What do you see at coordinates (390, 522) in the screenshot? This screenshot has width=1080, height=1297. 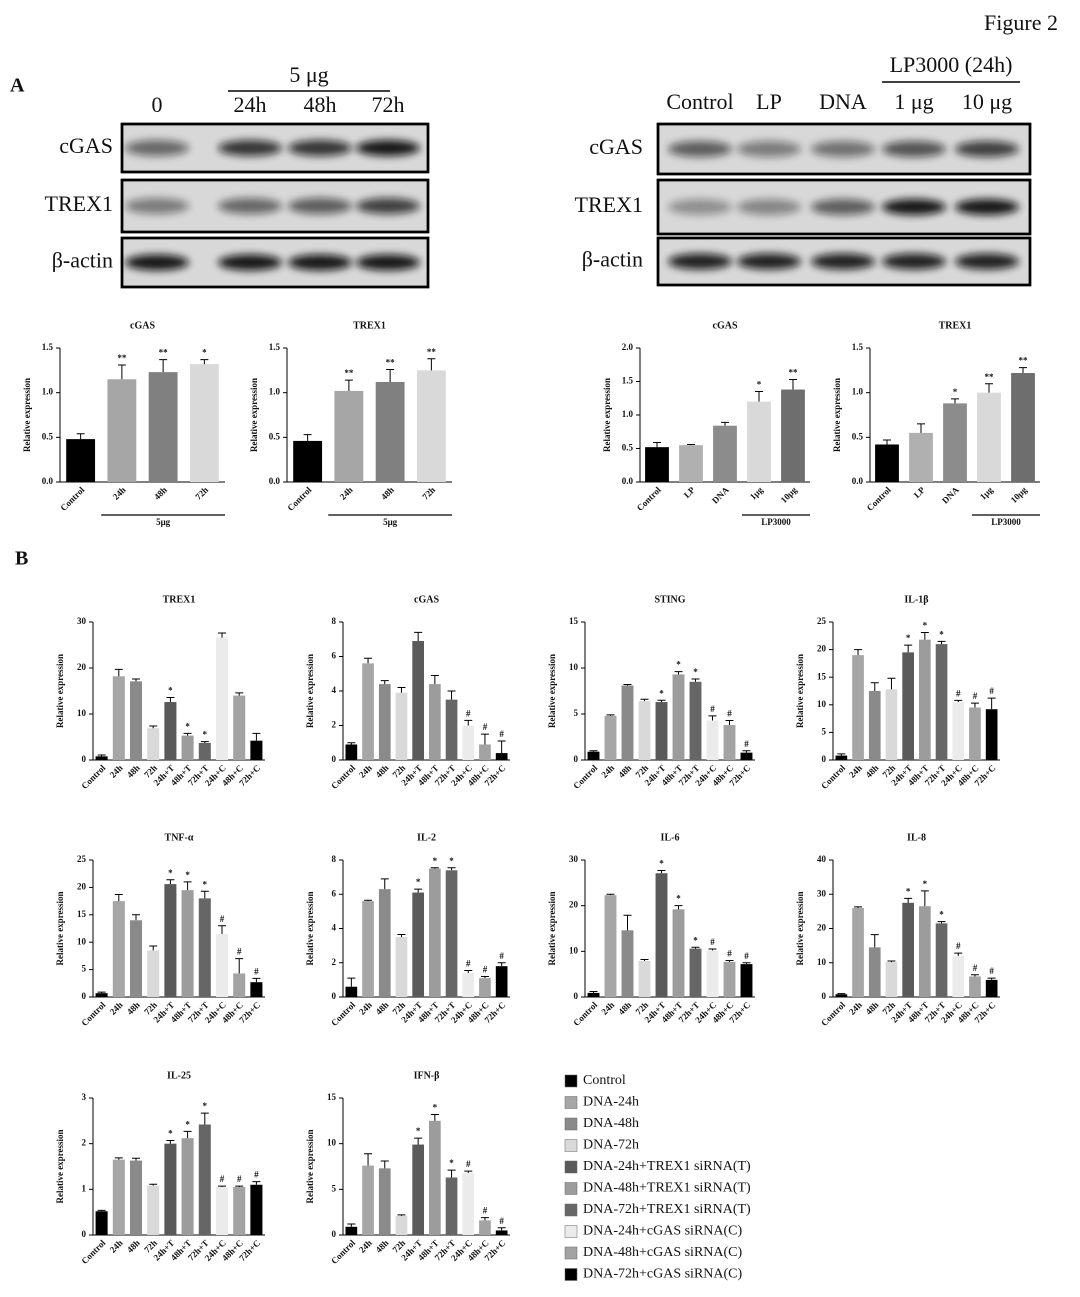 I see `group-label: 5μg` at bounding box center [390, 522].